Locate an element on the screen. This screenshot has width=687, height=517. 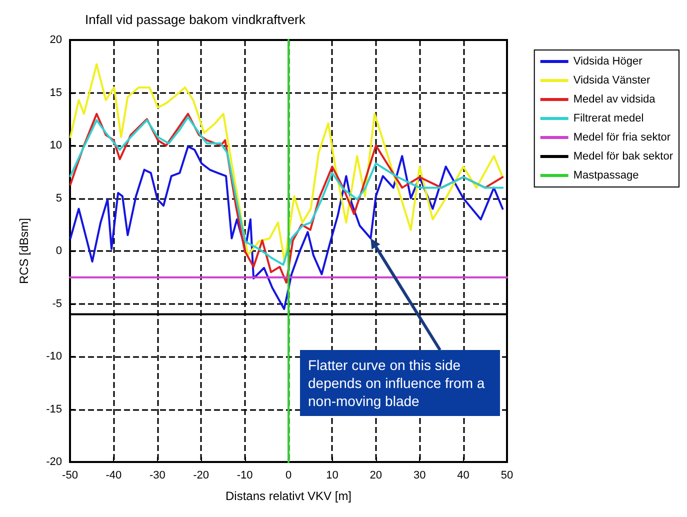
x-tick-label: 50 is located at coordinates (507, 476).